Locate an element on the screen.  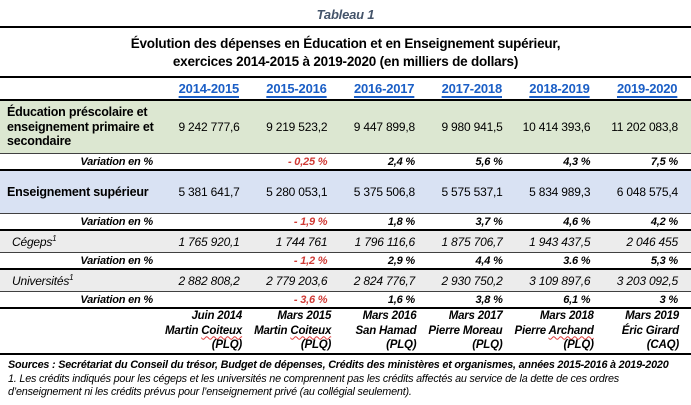
variation-cell: 4,2 % is located at coordinates (664, 221).